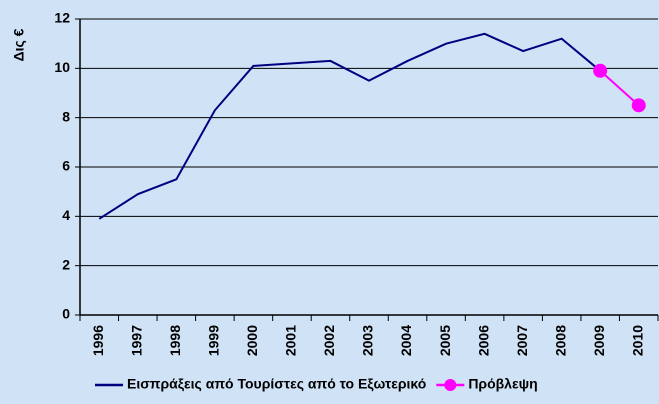 The image size is (659, 404). What do you see at coordinates (66, 116) in the screenshot?
I see `y-tick-label: 8` at bounding box center [66, 116].